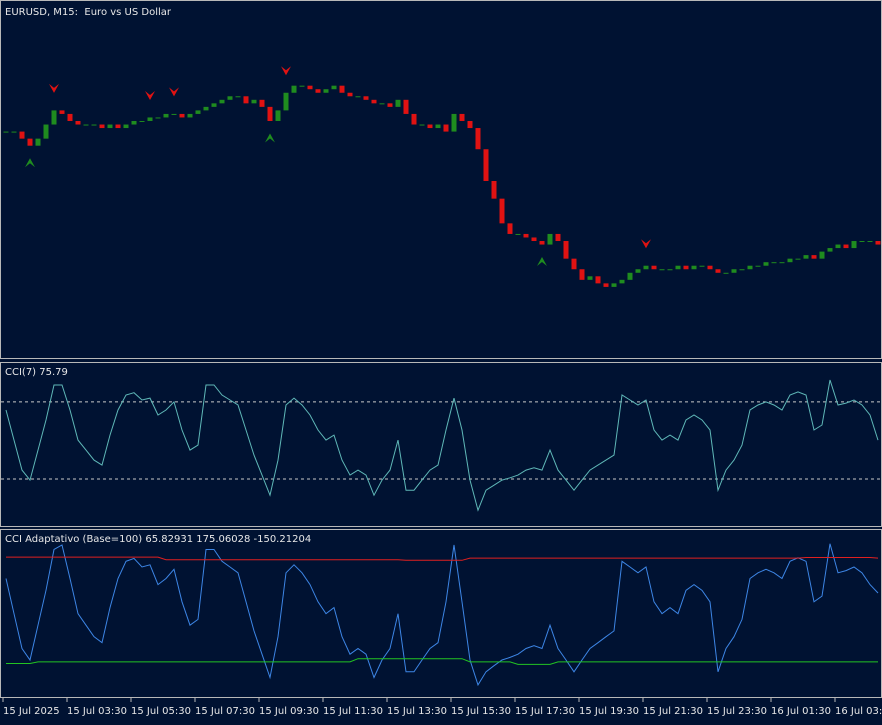  What do you see at coordinates (353, 711) in the screenshot?
I see `time-label: 15 Jul 11:30` at bounding box center [353, 711].